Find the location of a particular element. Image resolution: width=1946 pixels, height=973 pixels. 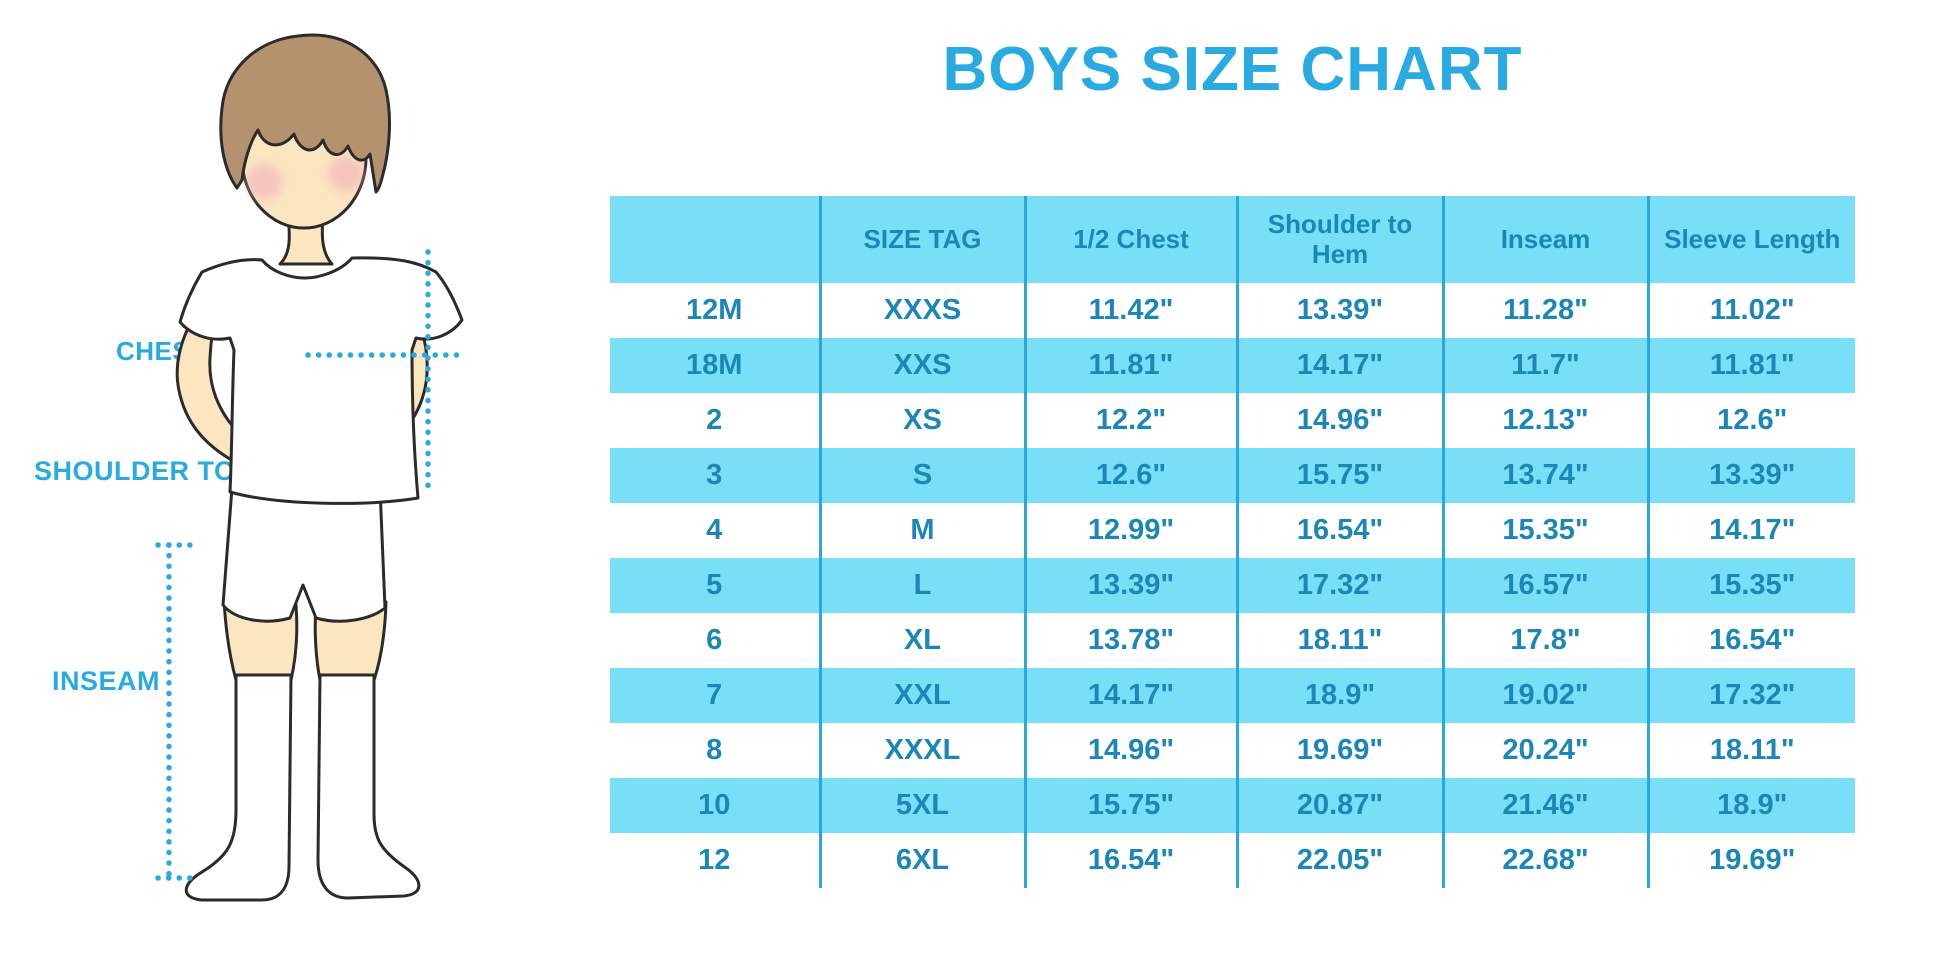

table-row: 8 XXXL 14.96" 19.69" 20.24" 18.11" is located at coordinates (1232, 750).